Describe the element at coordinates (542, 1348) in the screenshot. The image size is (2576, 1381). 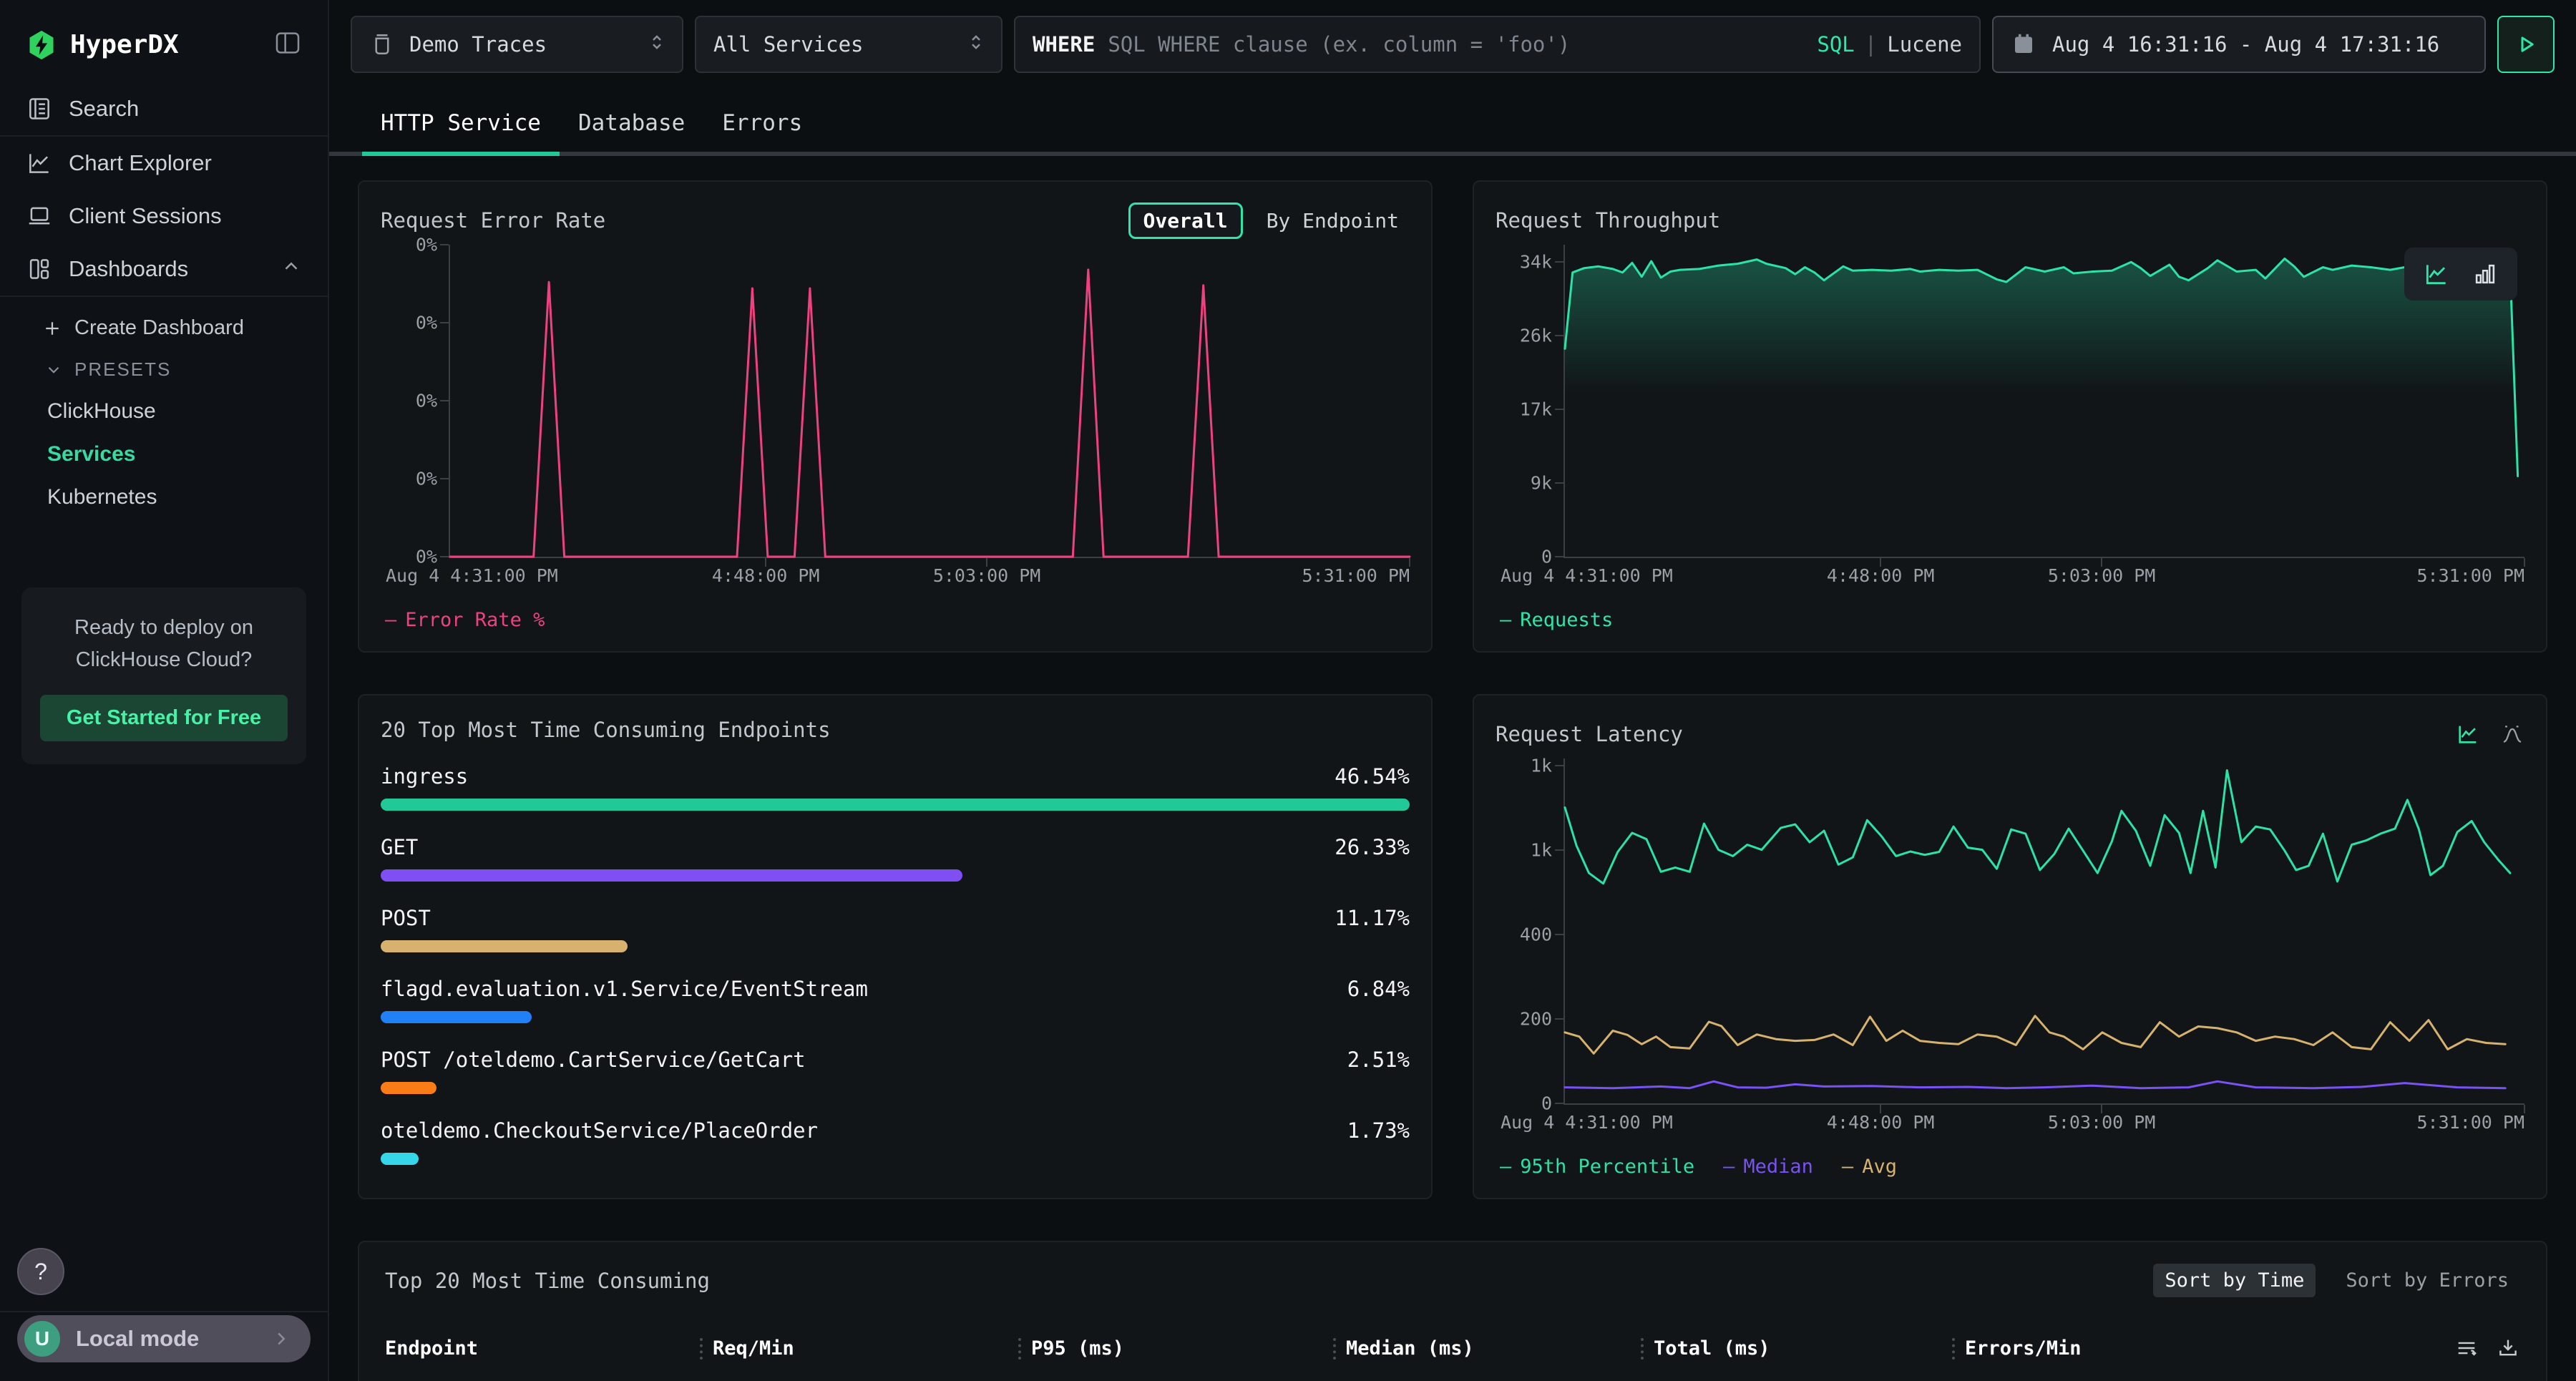
I see `table-header-endpoint: Endpoint` at that location.